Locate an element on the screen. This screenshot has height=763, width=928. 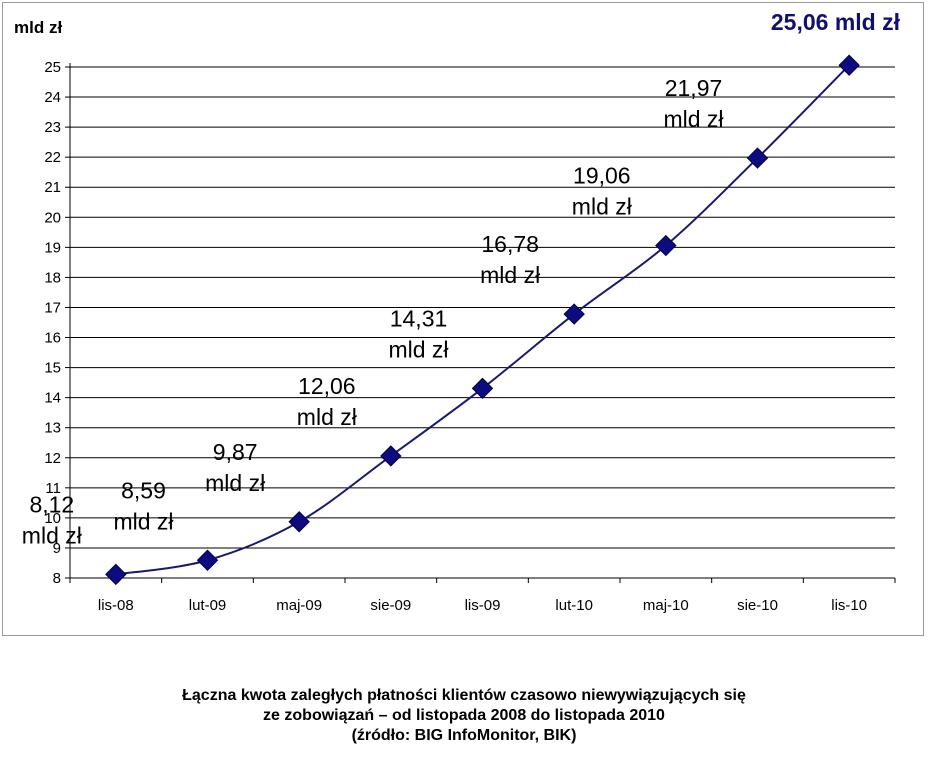
data-label-value-sie-10: 21,97 is located at coordinates (694, 88).